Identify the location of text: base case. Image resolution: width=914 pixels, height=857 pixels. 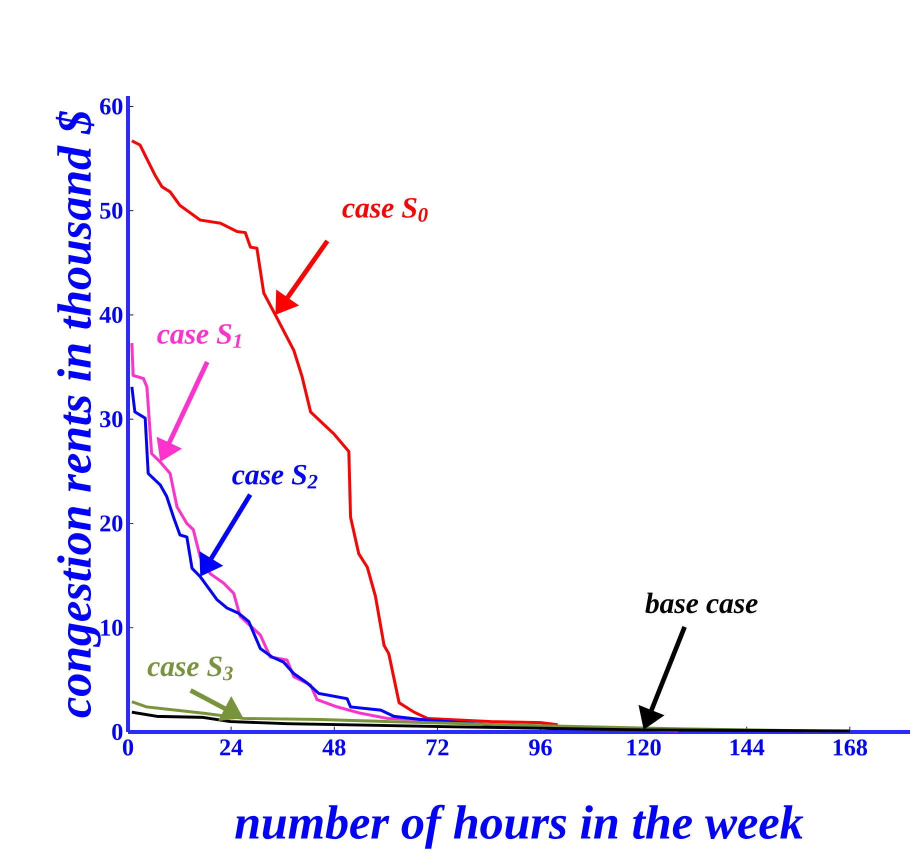
(701, 603).